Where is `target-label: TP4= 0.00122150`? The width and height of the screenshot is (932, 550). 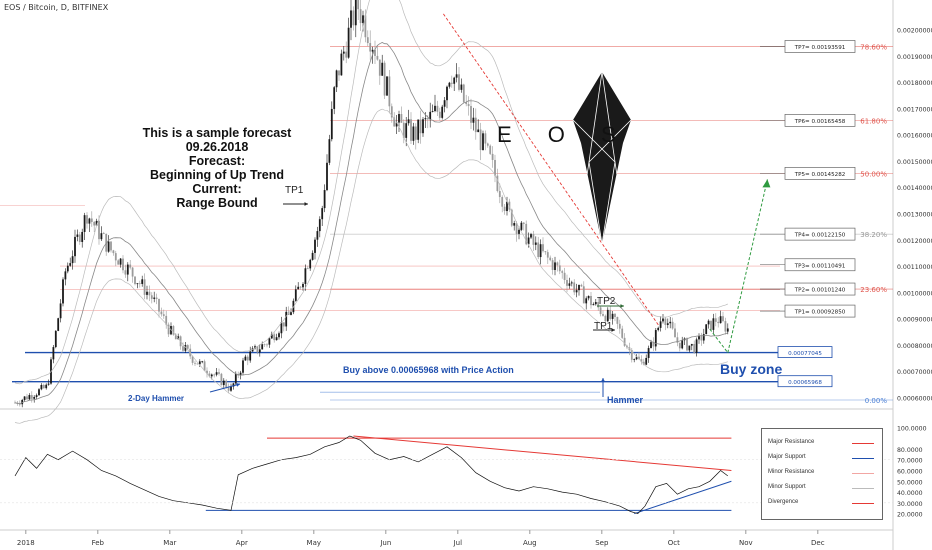 target-label: TP4= 0.00122150 is located at coordinates (820, 236).